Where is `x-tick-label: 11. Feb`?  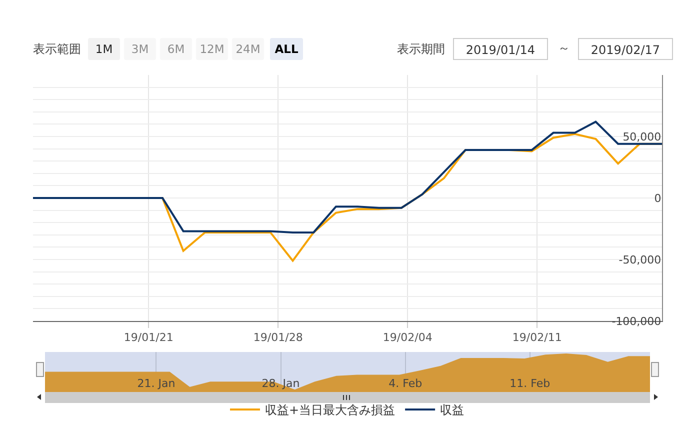 x-tick-label: 11. Feb is located at coordinates (530, 383).